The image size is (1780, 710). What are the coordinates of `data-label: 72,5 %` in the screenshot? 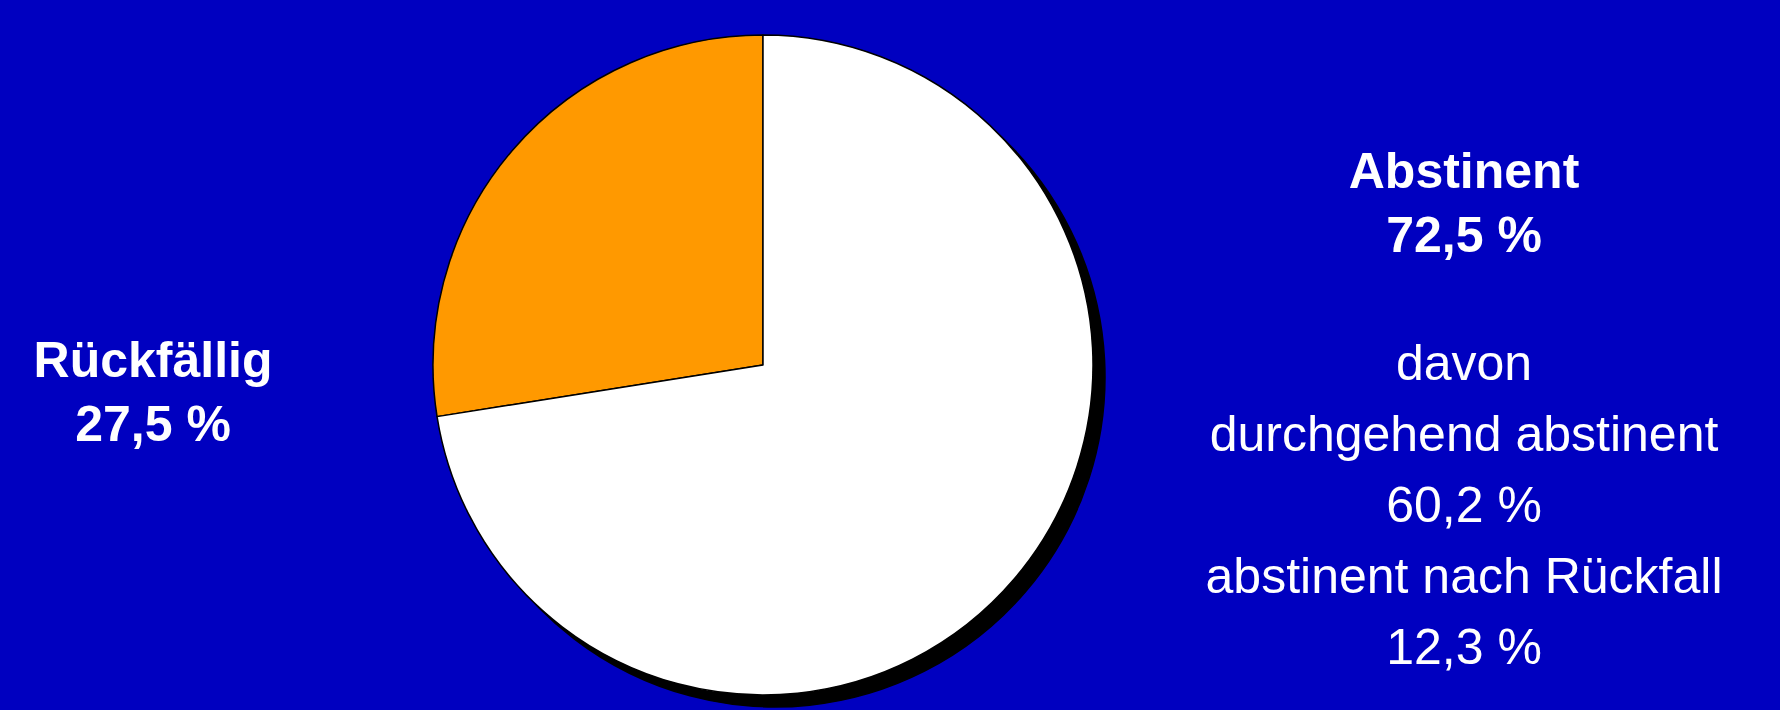 It's located at (1464, 235).